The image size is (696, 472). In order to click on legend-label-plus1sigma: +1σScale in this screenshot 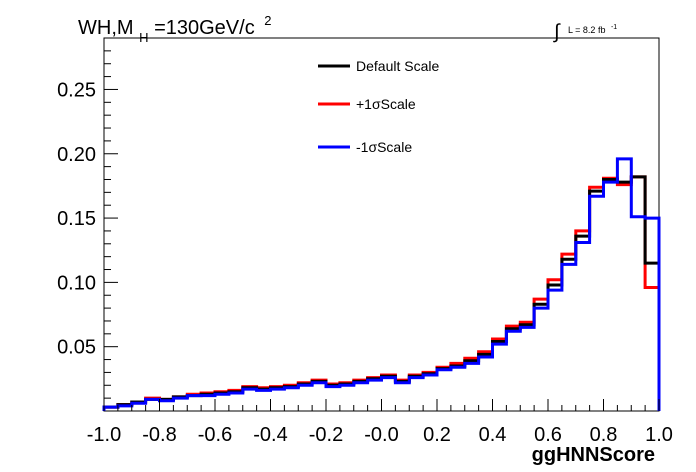, I will do `click(386, 104)`.